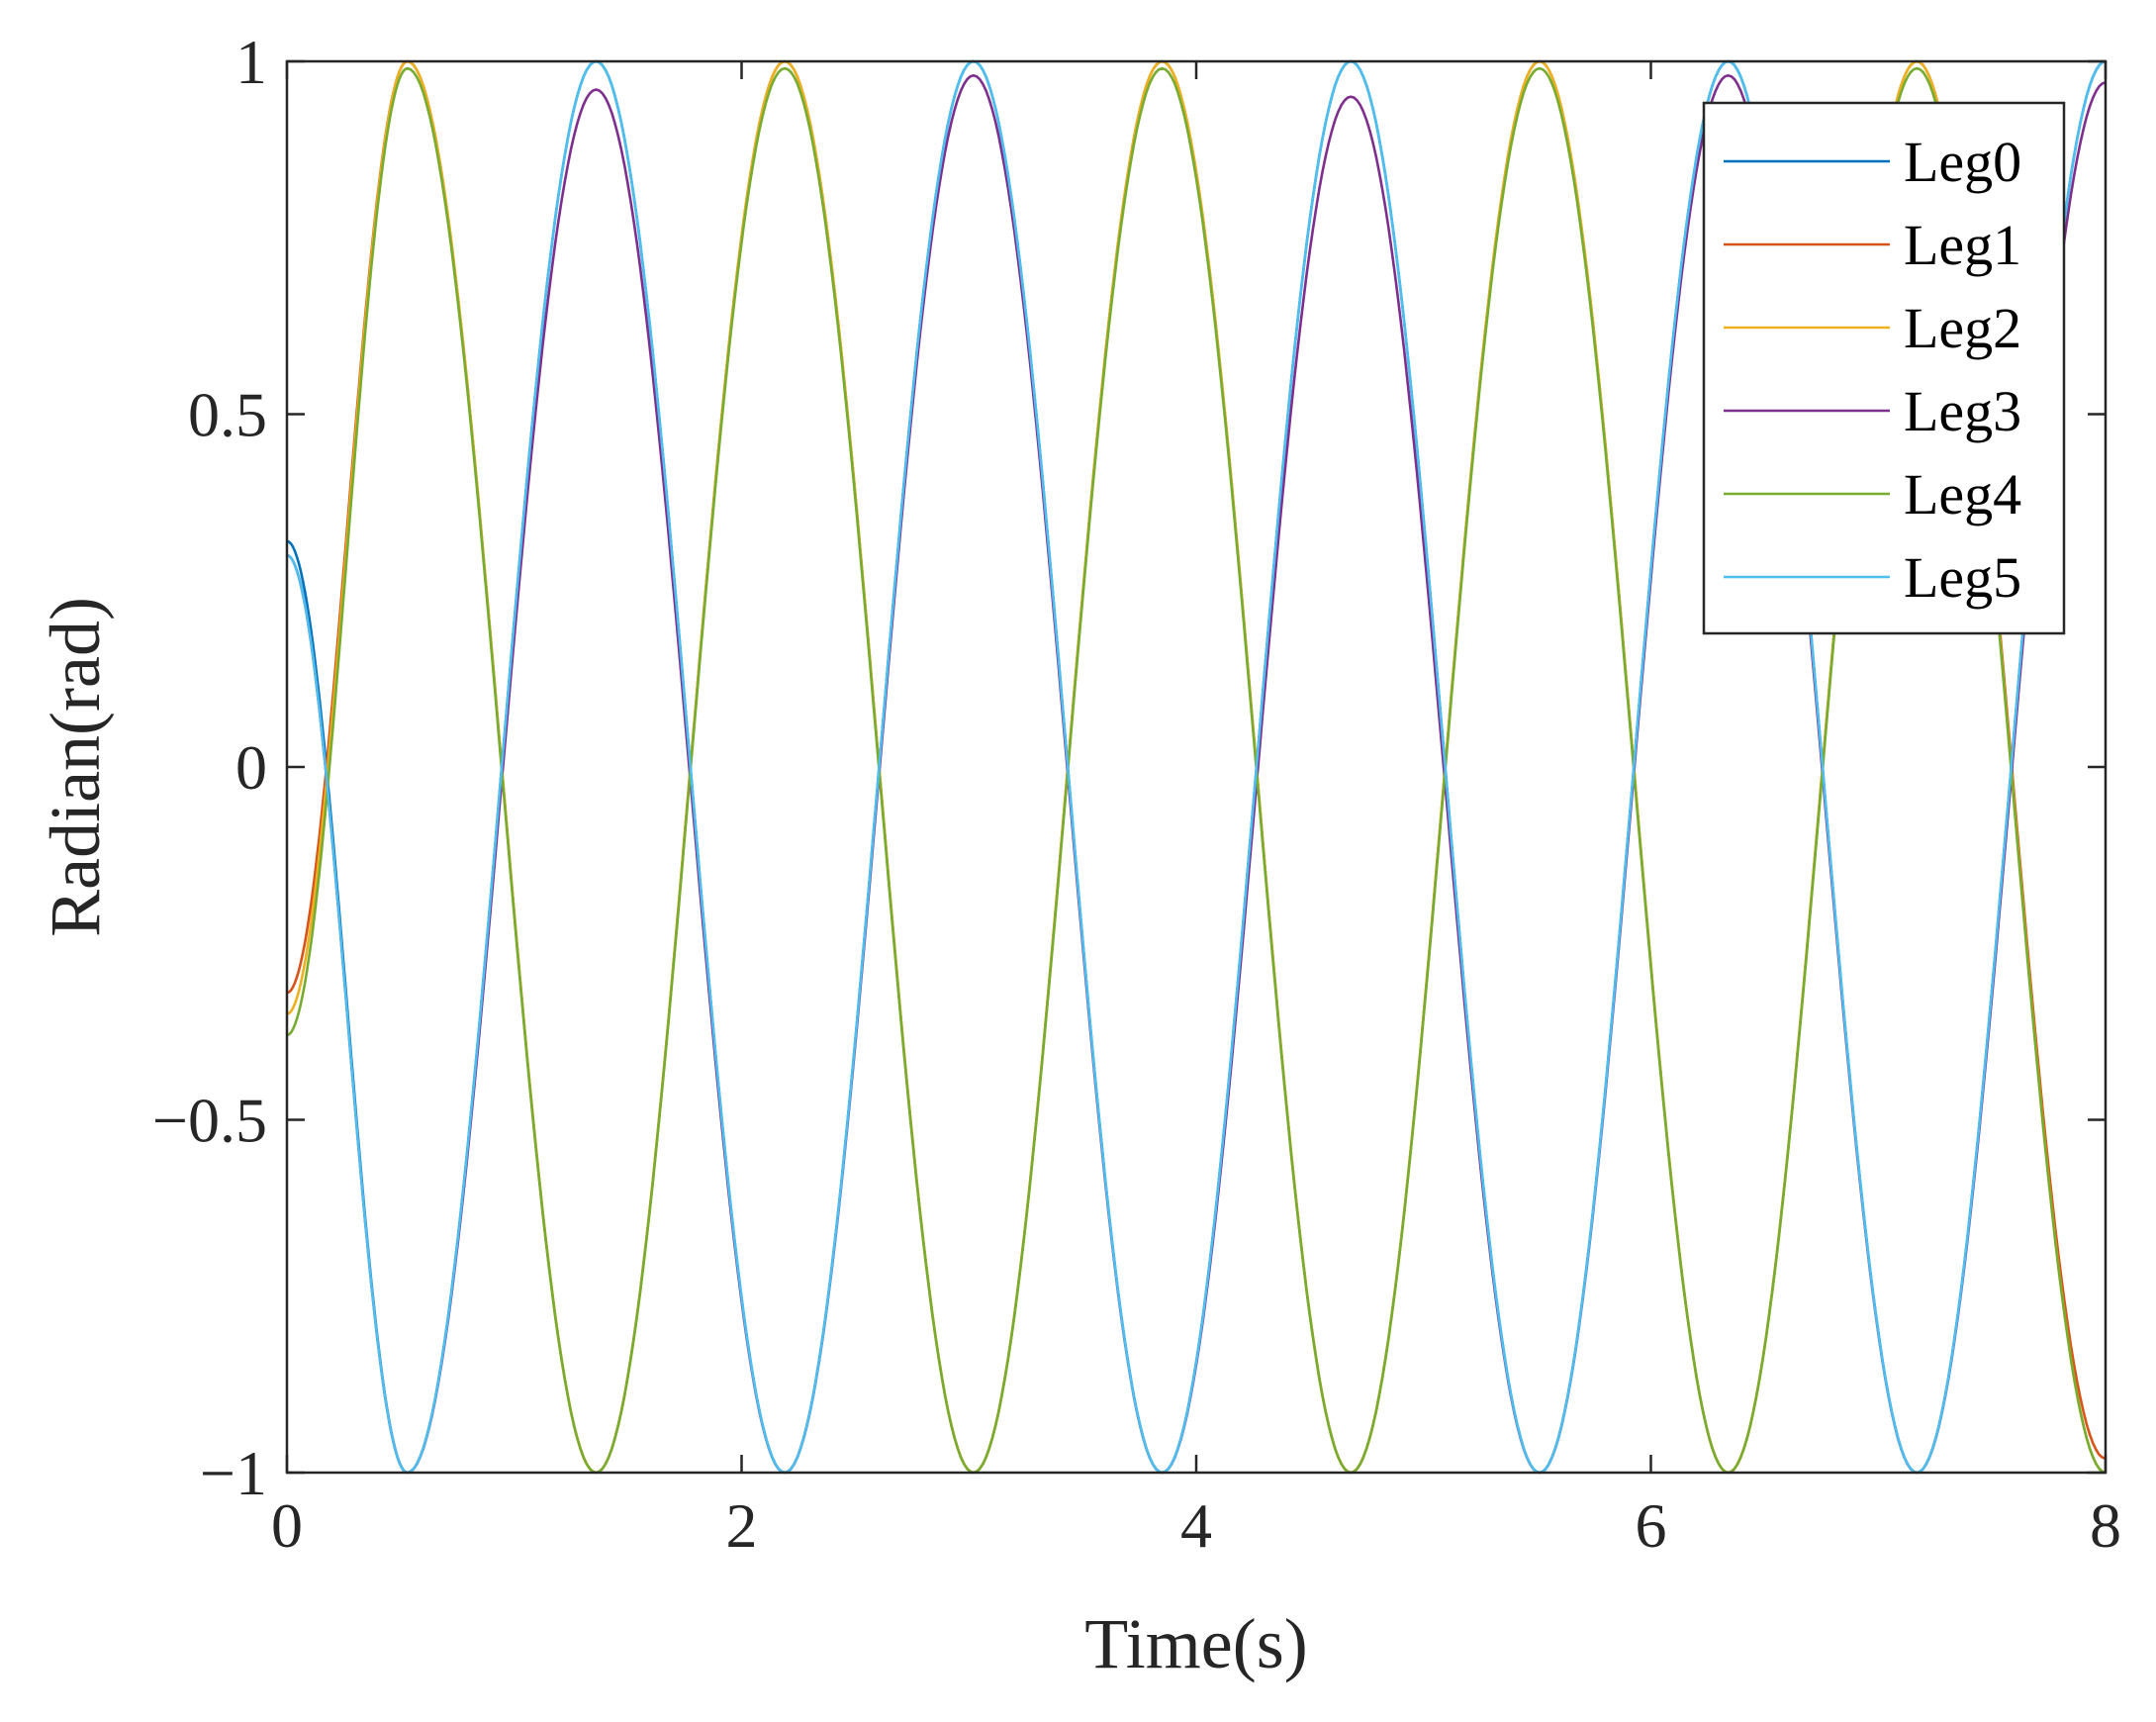 The width and height of the screenshot is (2156, 1722). What do you see at coordinates (1962, 494) in the screenshot?
I see `legend-label-leg4: Leg4` at bounding box center [1962, 494].